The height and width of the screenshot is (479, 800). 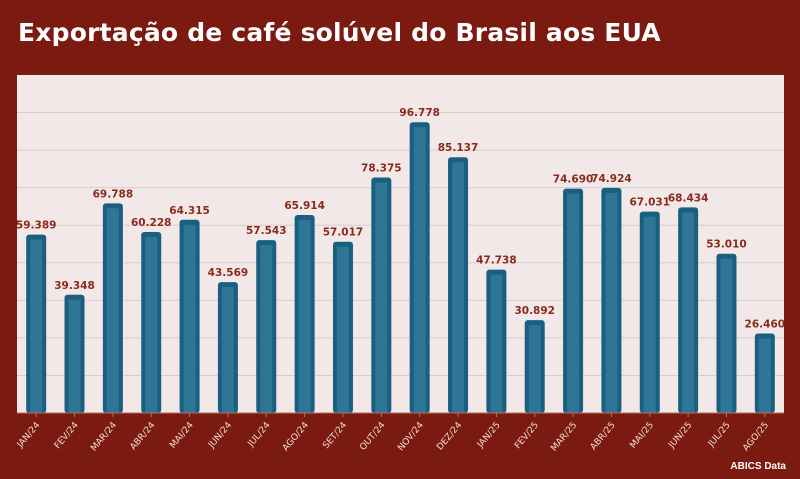 What do you see at coordinates (719, 435) in the screenshot?
I see `x-tick-label: JUL/25` at bounding box center [719, 435].